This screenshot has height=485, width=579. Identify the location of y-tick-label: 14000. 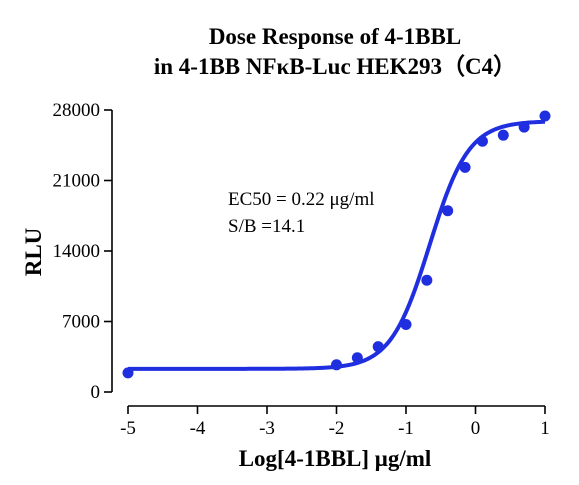
(77, 251).